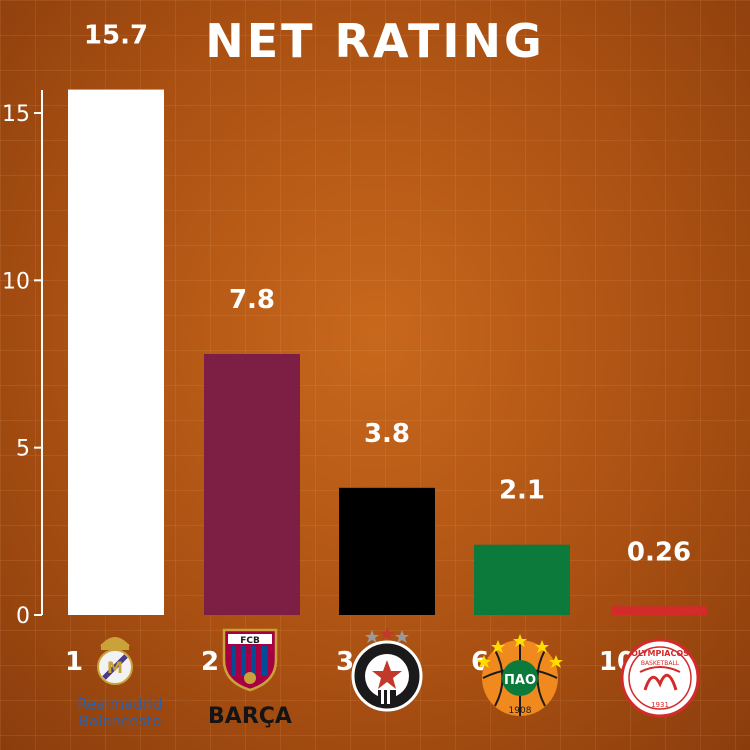 This screenshot has height=750, width=750. Describe the element at coordinates (23, 449) in the screenshot. I see `y-tick-label: 5` at that location.